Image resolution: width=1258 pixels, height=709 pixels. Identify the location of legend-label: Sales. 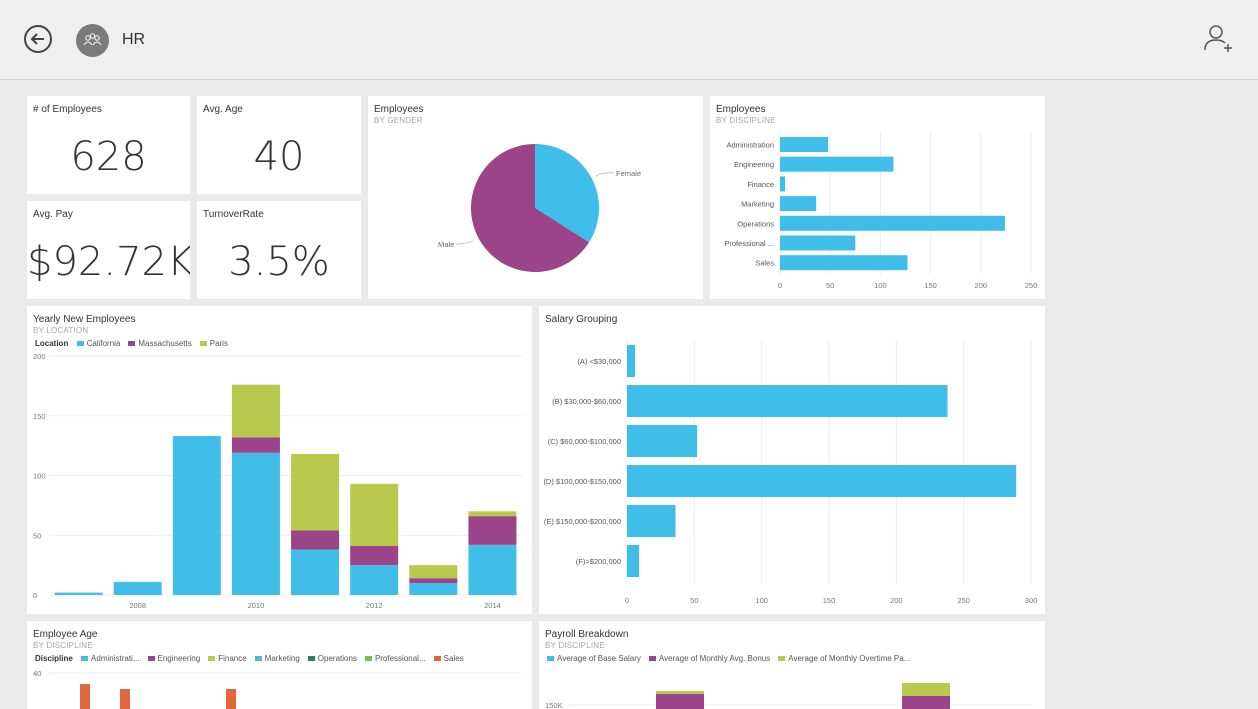
(453, 658).